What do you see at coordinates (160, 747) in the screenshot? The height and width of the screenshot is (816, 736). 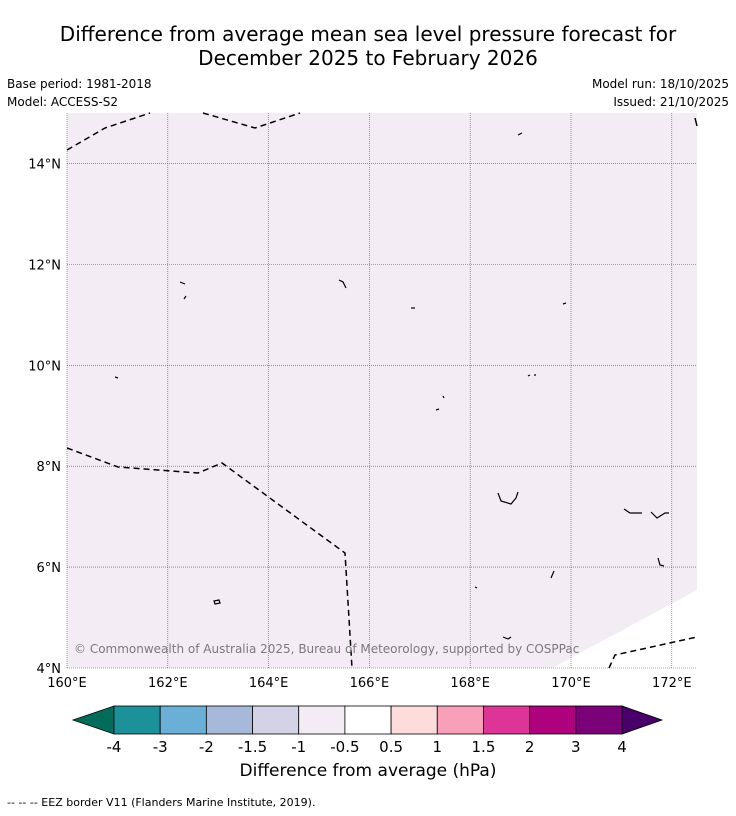 I see `colorbar-tick-label: -3` at bounding box center [160, 747].